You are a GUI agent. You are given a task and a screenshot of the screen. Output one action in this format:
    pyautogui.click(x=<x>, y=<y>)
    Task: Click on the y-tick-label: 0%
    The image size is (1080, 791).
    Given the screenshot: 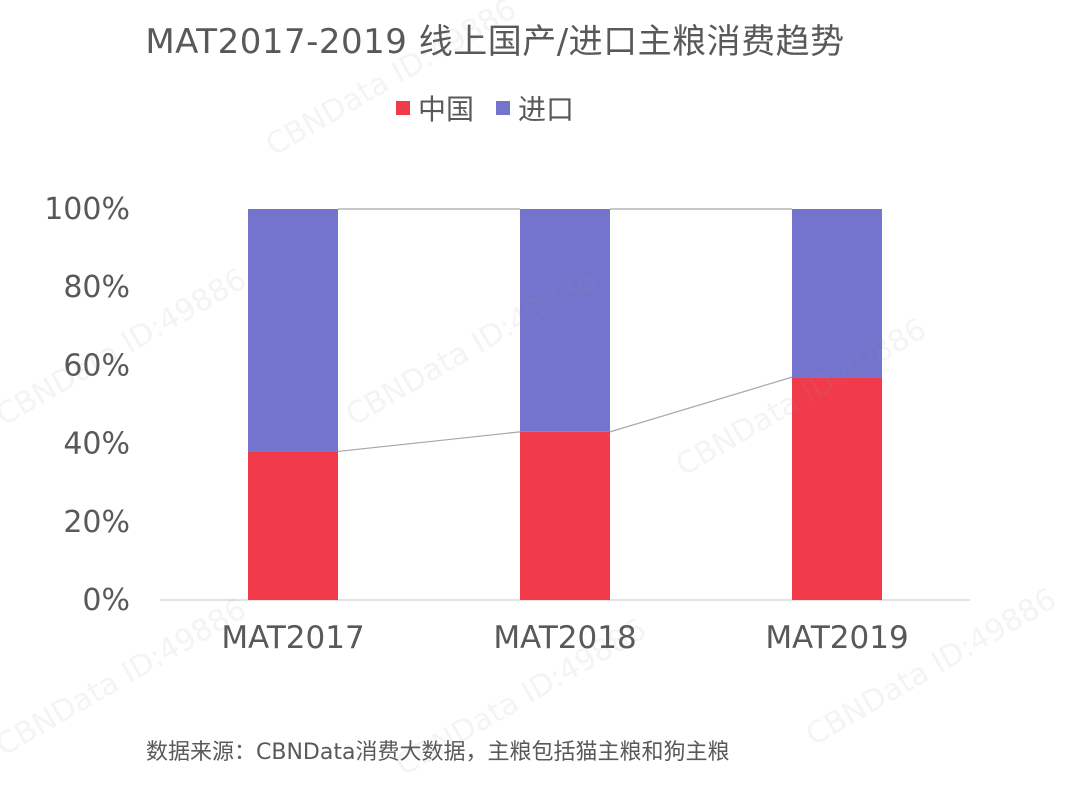 What is the action you would take?
    pyautogui.click(x=106, y=600)
    